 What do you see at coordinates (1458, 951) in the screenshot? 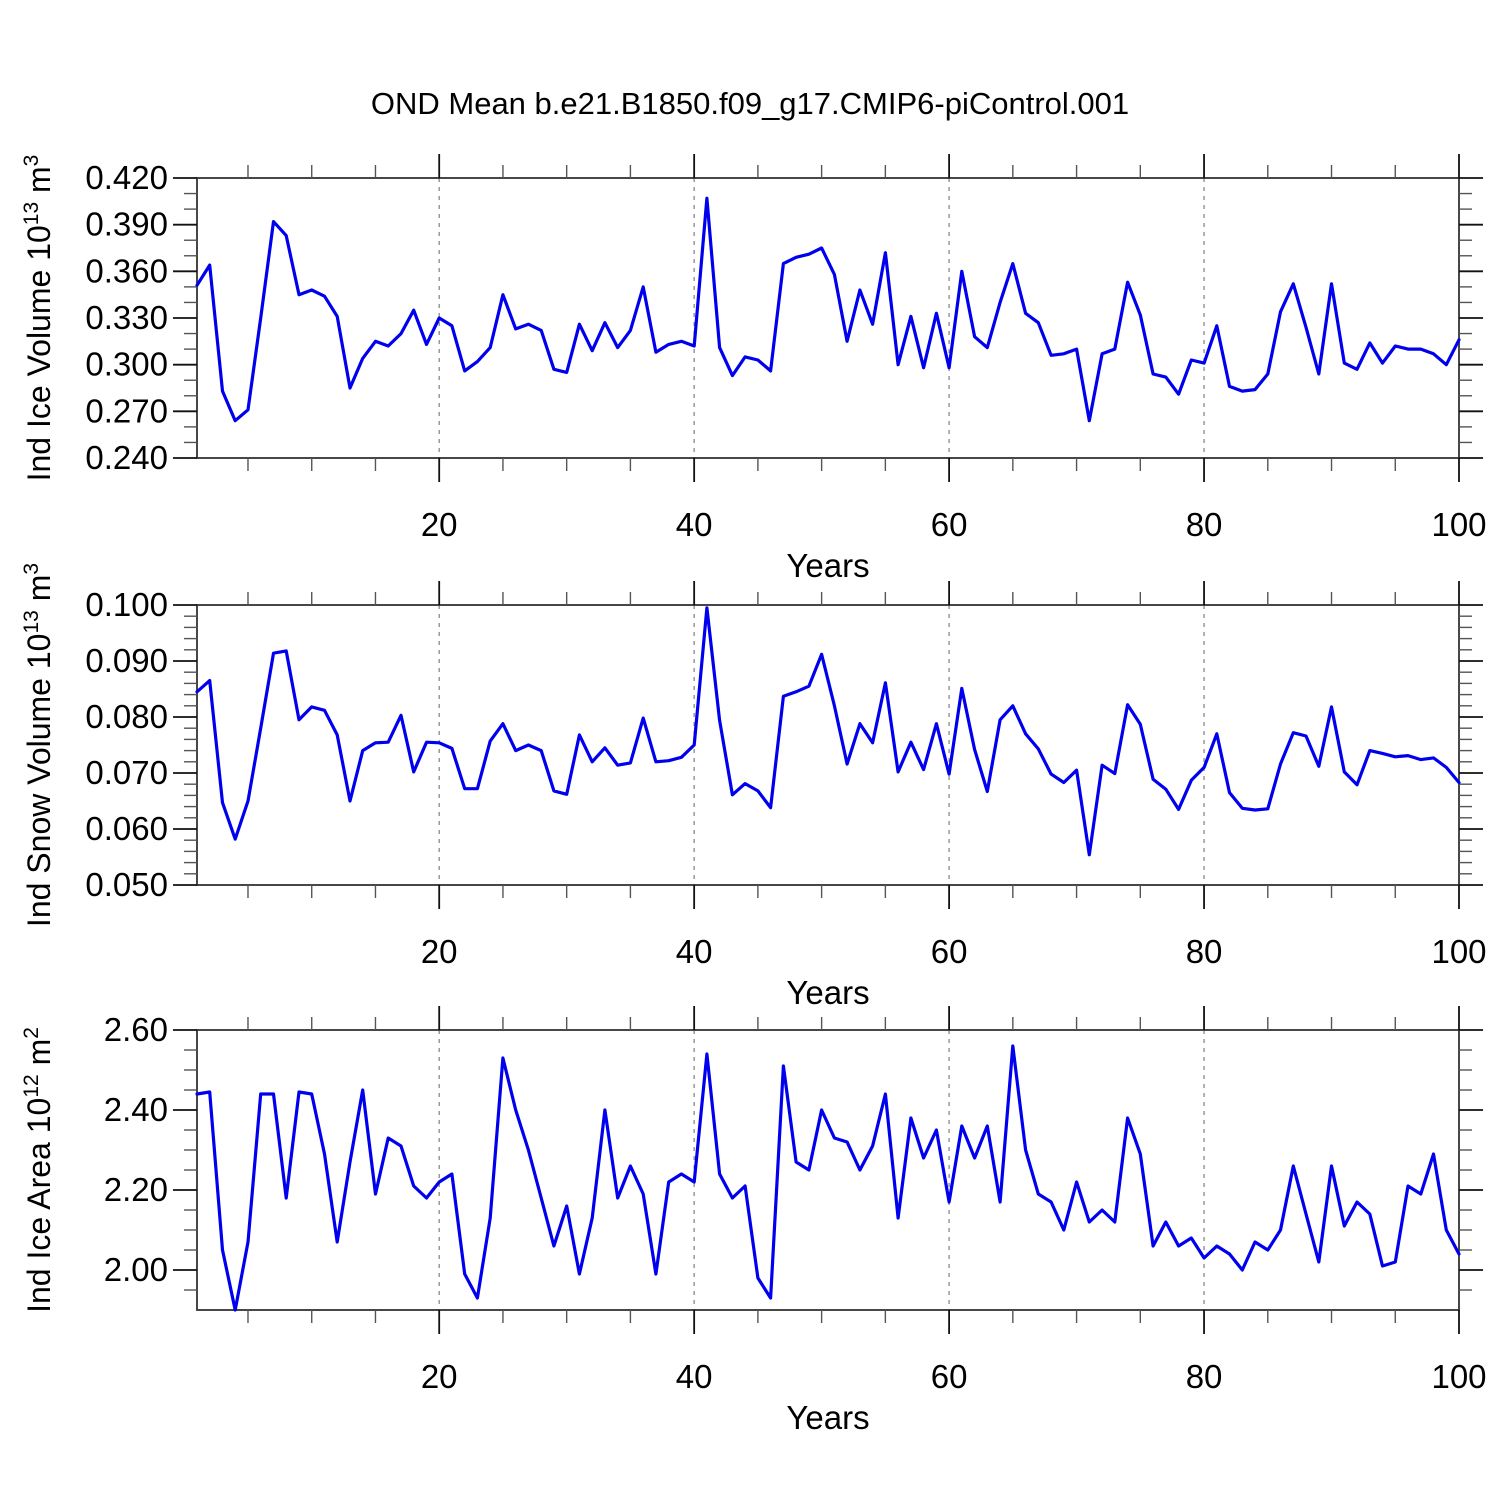
I see `snow-volume-xtick-100: 100` at bounding box center [1458, 951].